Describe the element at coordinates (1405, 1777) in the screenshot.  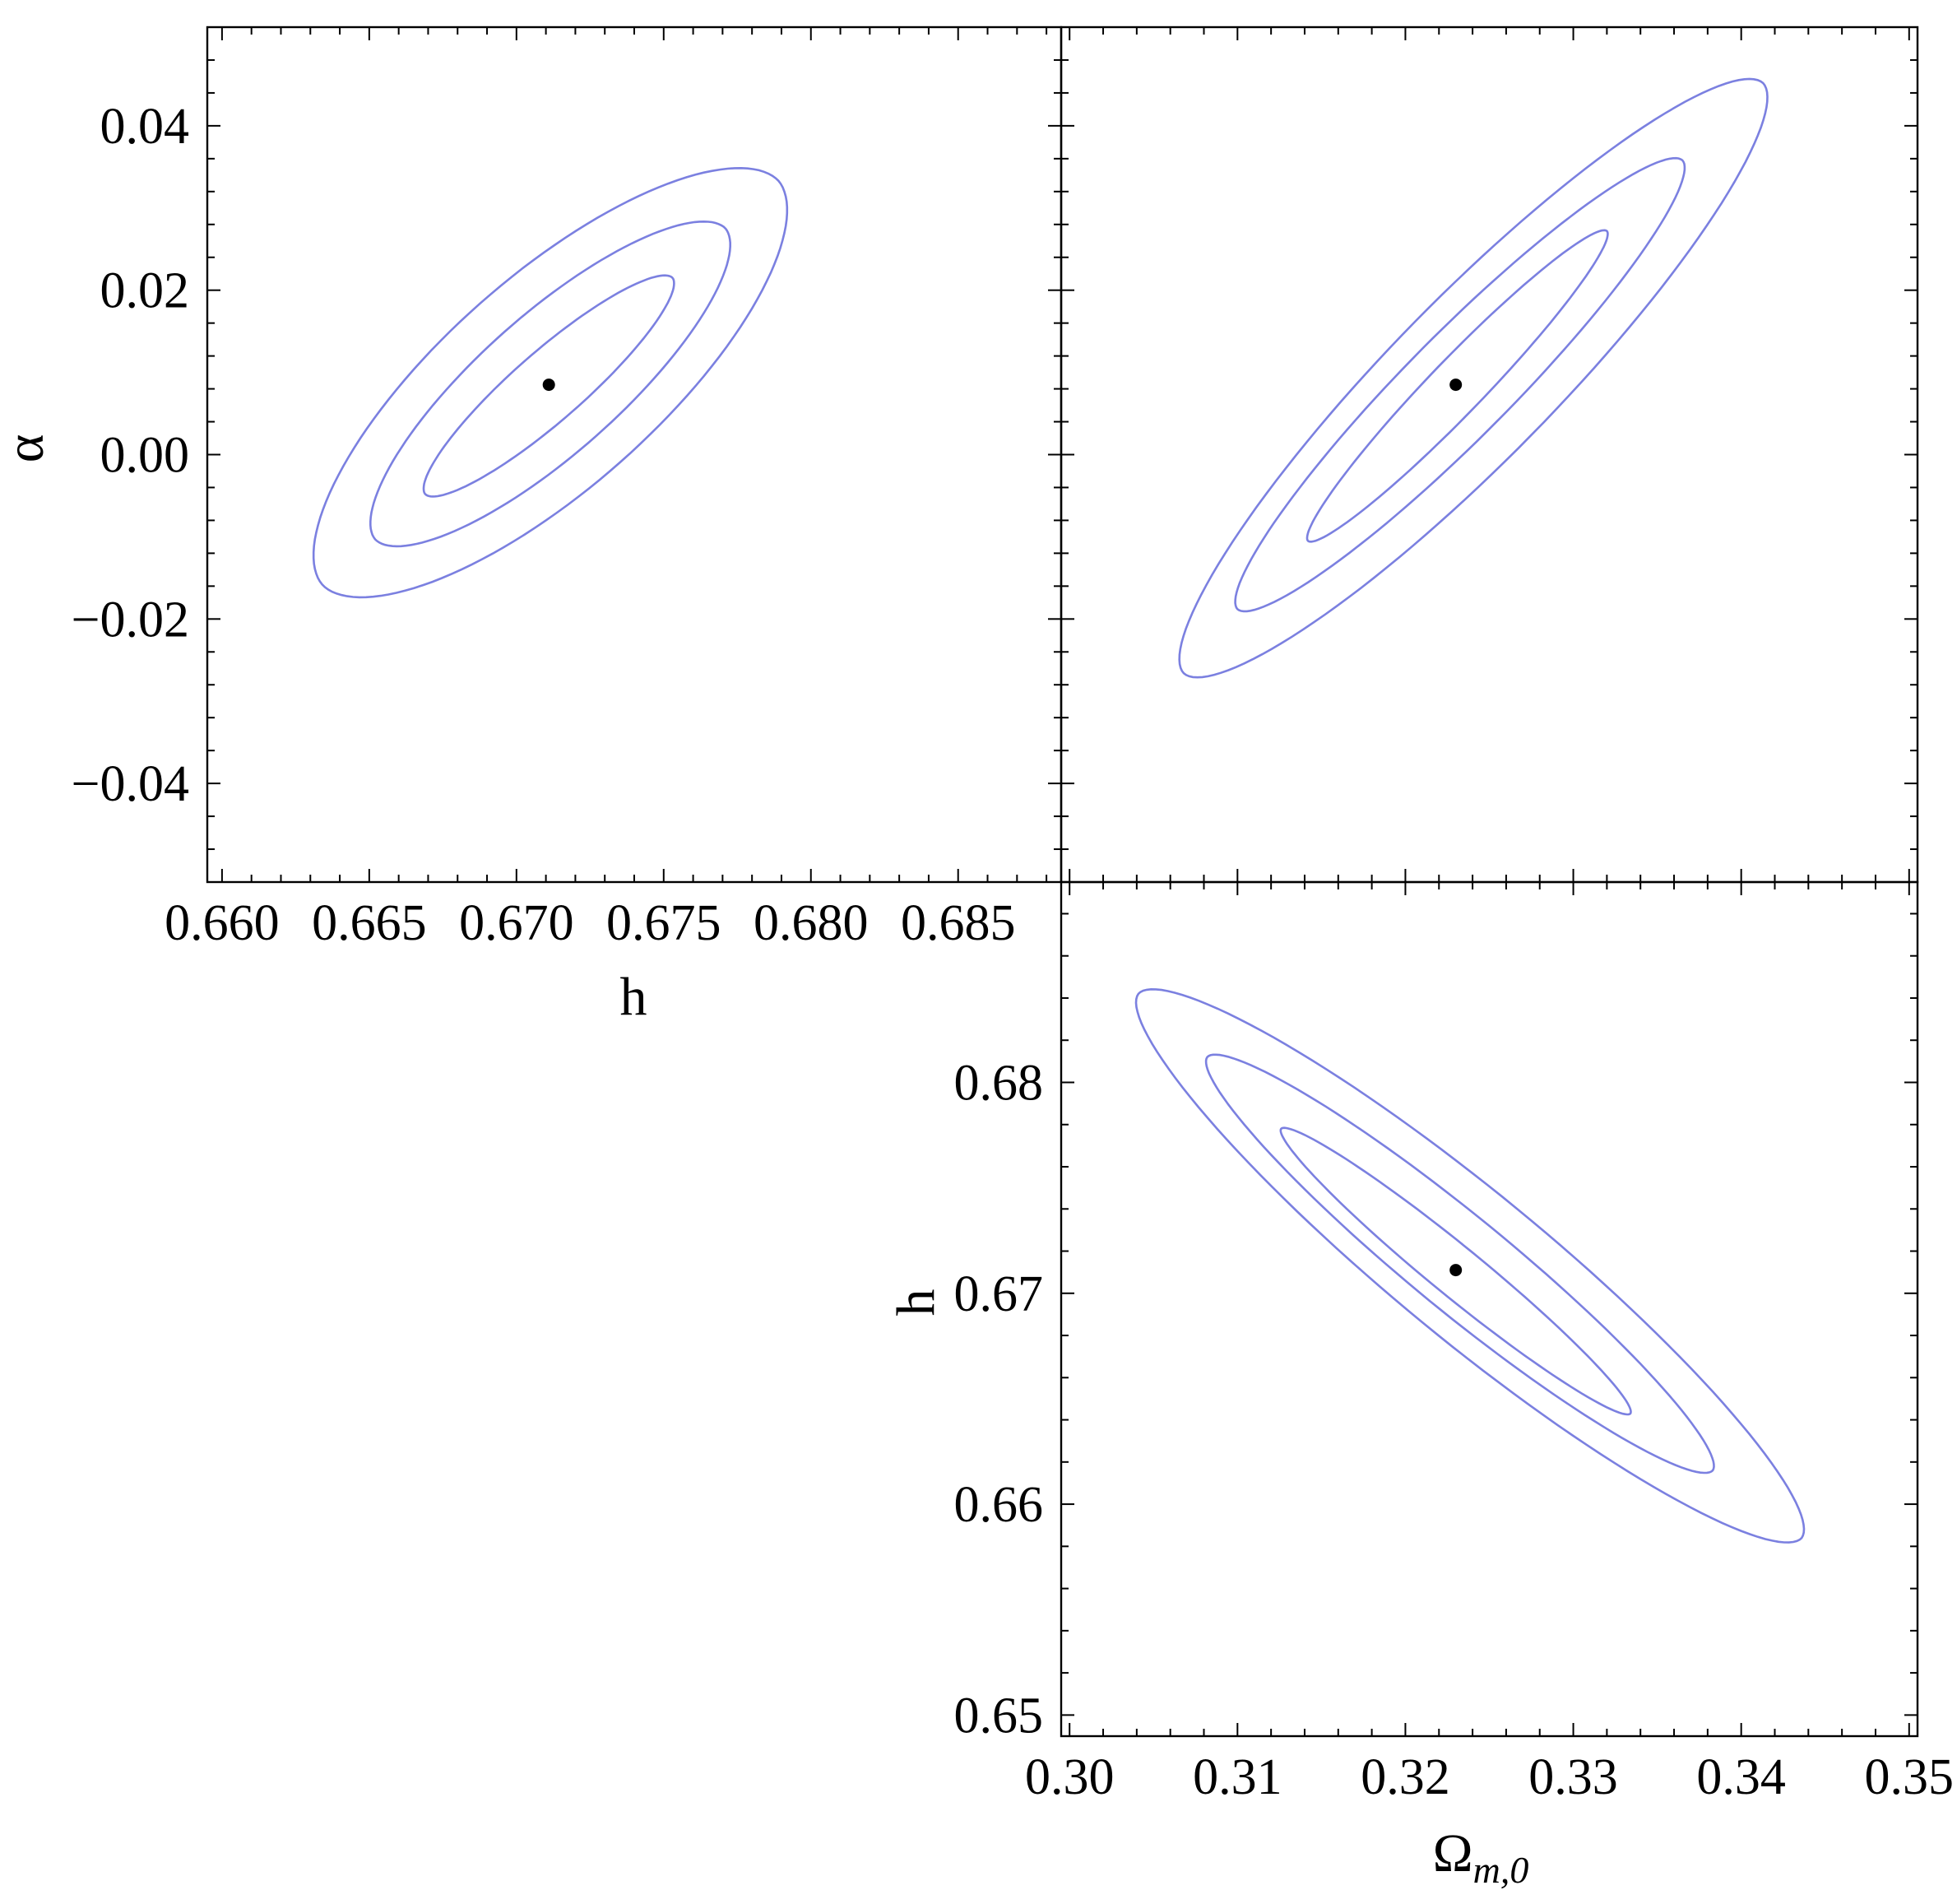
I see `x-tick-label: 0.32` at that location.